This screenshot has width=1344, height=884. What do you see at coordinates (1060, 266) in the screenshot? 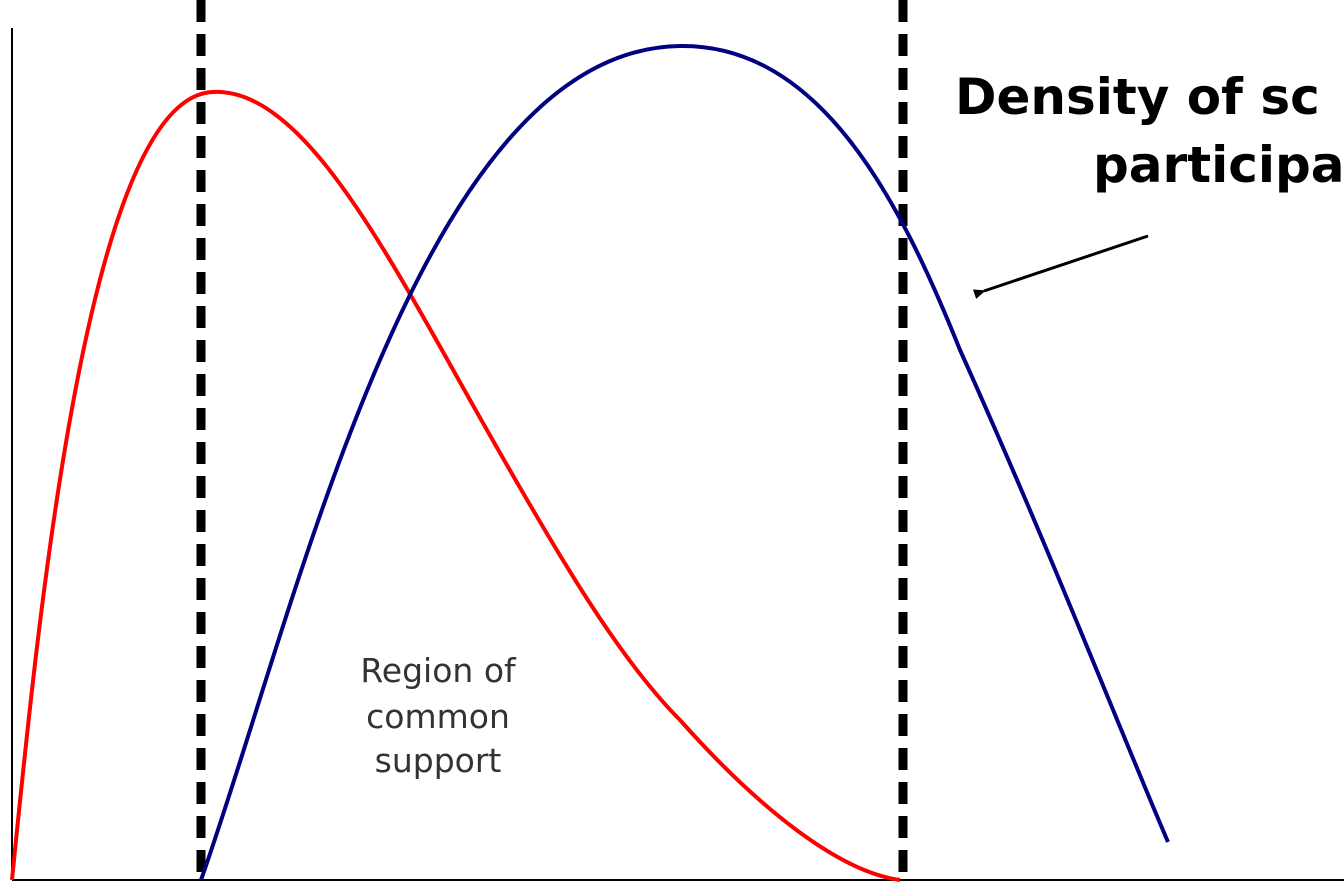
I see `arrow` at bounding box center [1060, 266].